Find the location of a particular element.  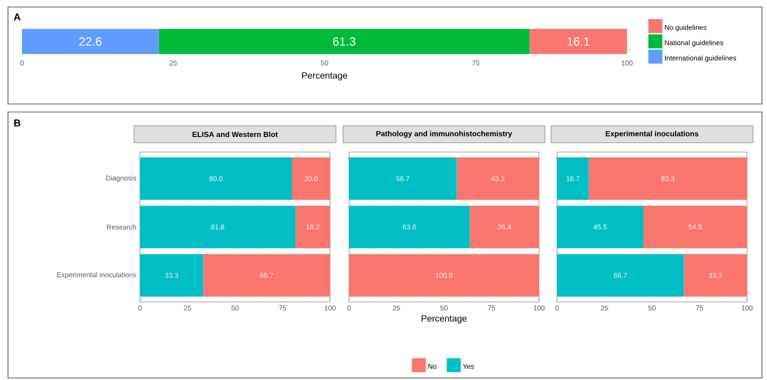

data-label: 22.6 is located at coordinates (90, 41).